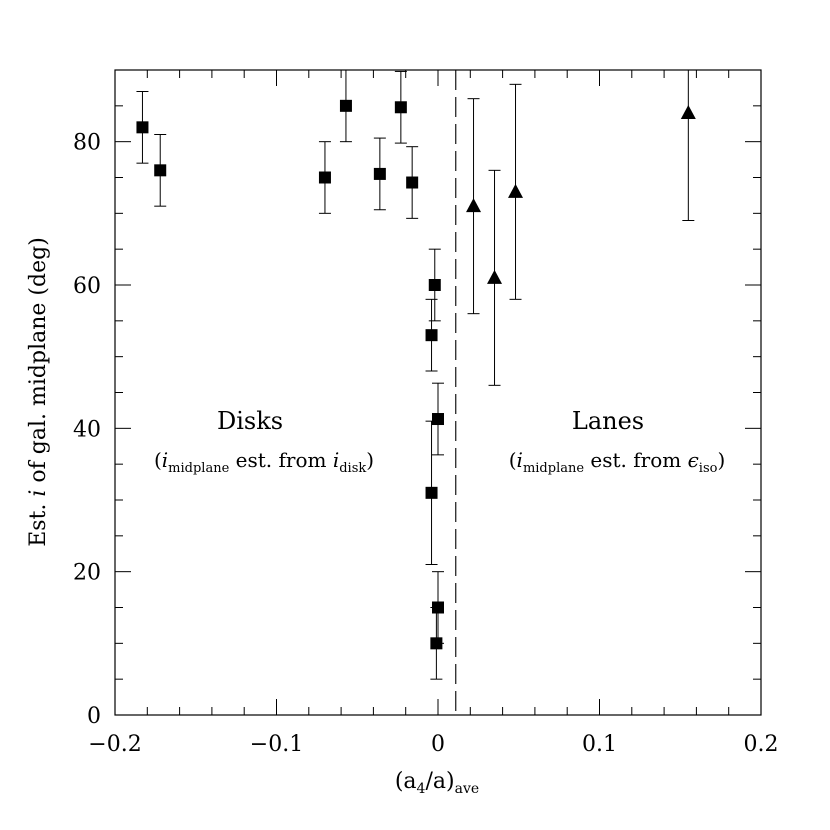  Describe the element at coordinates (38, 363) in the screenshot. I see `y-label-part: of gal. midplane (deg)` at that location.